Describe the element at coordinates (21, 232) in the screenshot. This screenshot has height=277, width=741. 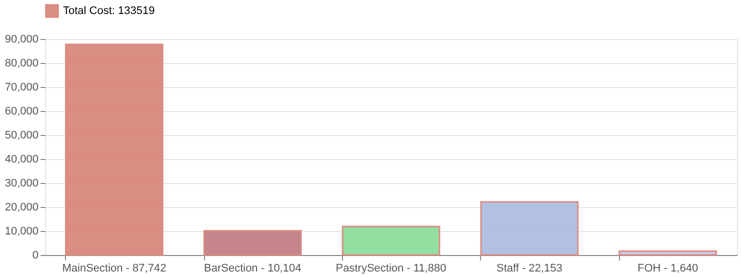
I see `y-tick-label: 10,000` at that location.